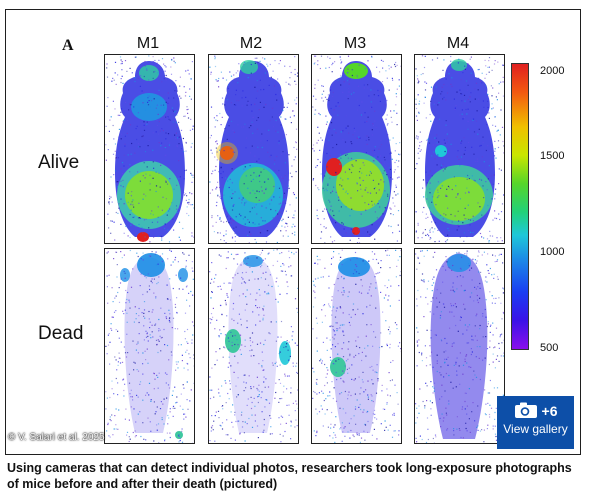 The image size is (589, 496). What do you see at coordinates (251, 43) in the screenshot?
I see `column-label-m2: M2` at bounding box center [251, 43].